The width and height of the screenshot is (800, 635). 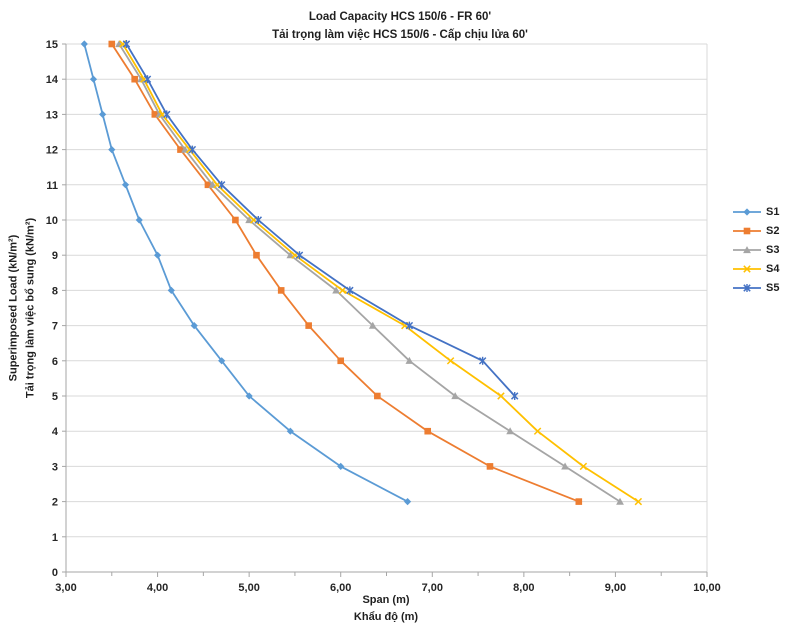 What do you see at coordinates (400, 17) in the screenshot?
I see `chart-title: Load Capacity HCS 150/6 - FR 60'` at bounding box center [400, 17].